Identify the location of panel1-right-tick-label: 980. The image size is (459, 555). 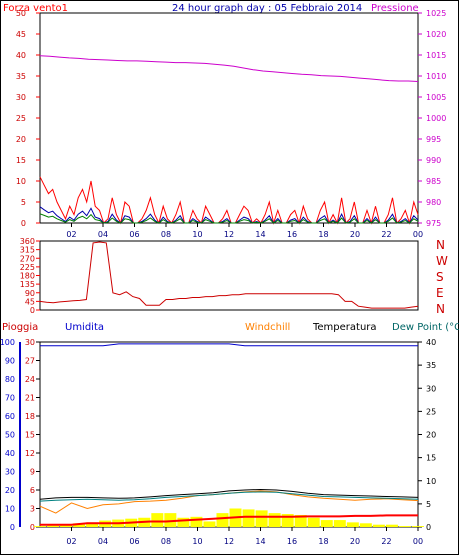
(433, 202).